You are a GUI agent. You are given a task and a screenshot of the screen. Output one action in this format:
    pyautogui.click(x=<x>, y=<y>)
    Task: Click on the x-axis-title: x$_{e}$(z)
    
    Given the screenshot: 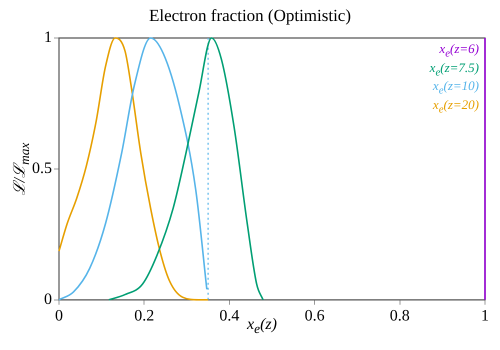 What is the action you would take?
    pyautogui.click(x=262, y=326)
    